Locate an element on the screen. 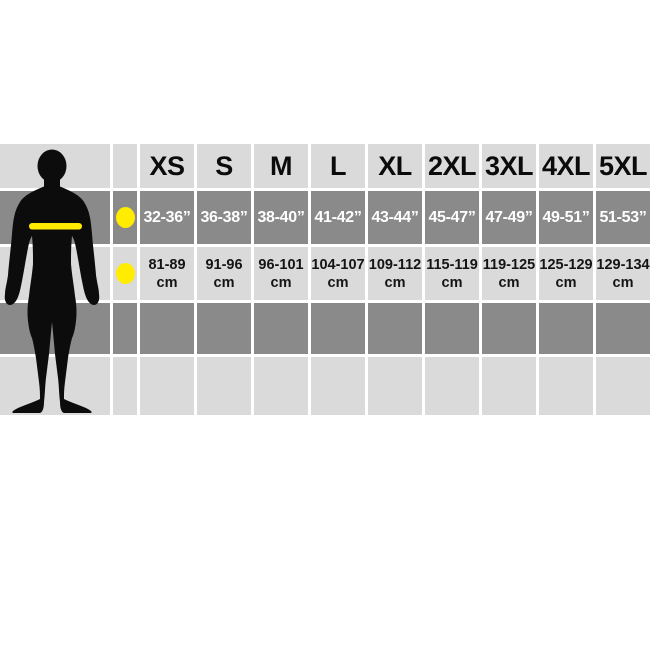 The height and width of the screenshot is (650, 650). cm-value: 119-125 is located at coordinates (509, 264).